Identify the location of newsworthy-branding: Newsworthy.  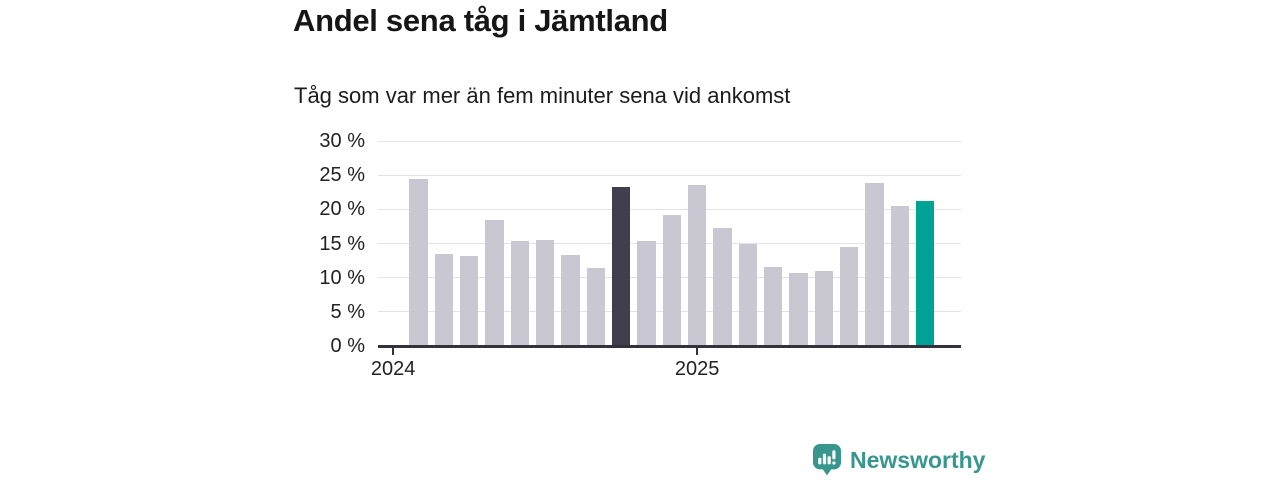
(899, 460).